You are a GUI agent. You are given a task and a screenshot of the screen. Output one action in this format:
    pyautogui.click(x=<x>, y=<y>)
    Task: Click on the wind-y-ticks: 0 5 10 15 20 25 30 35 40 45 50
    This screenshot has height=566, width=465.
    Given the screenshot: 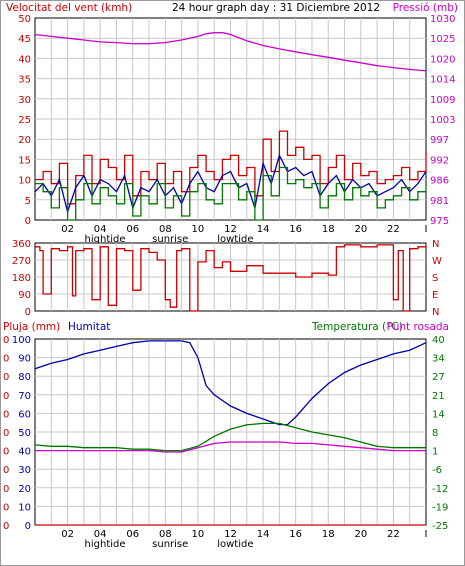 What is the action you would take?
    pyautogui.click(x=24, y=120)
    